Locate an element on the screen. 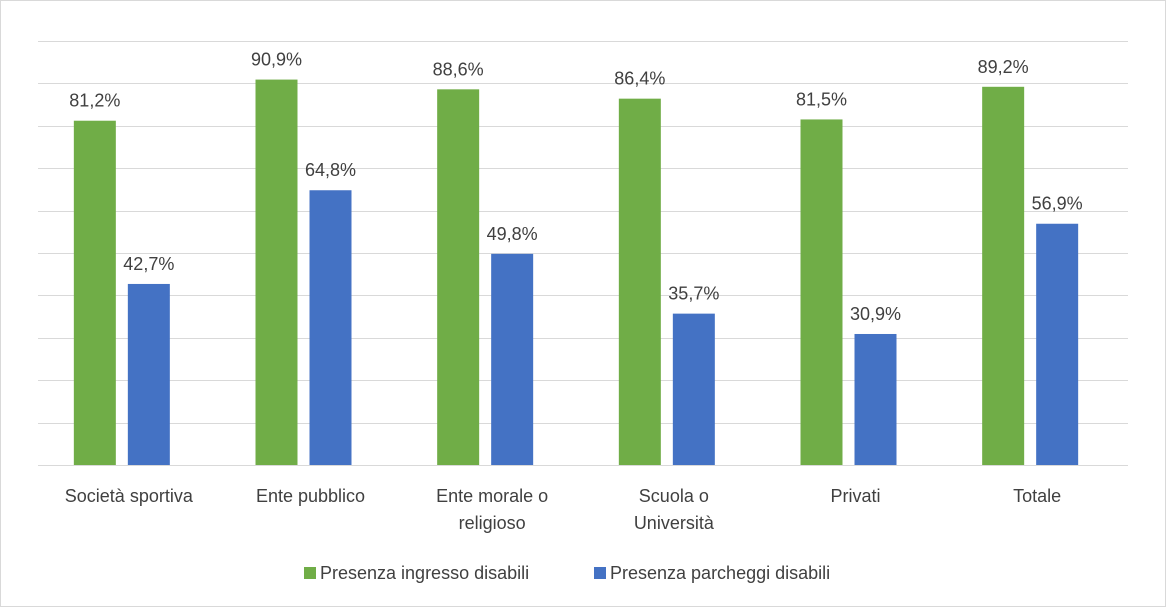 The height and width of the screenshot is (608, 1166). data-label: 90,9% is located at coordinates (276, 60).